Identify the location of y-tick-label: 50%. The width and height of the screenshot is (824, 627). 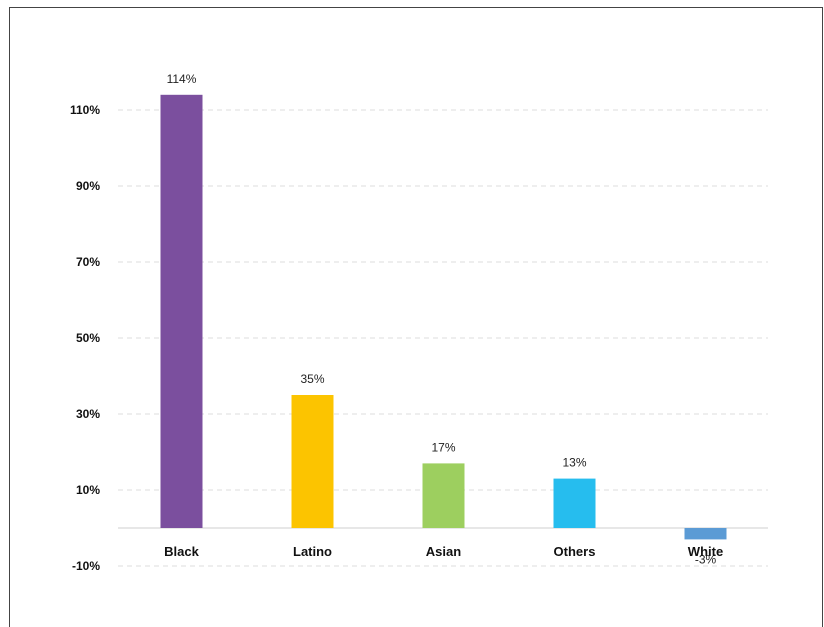
(88, 338).